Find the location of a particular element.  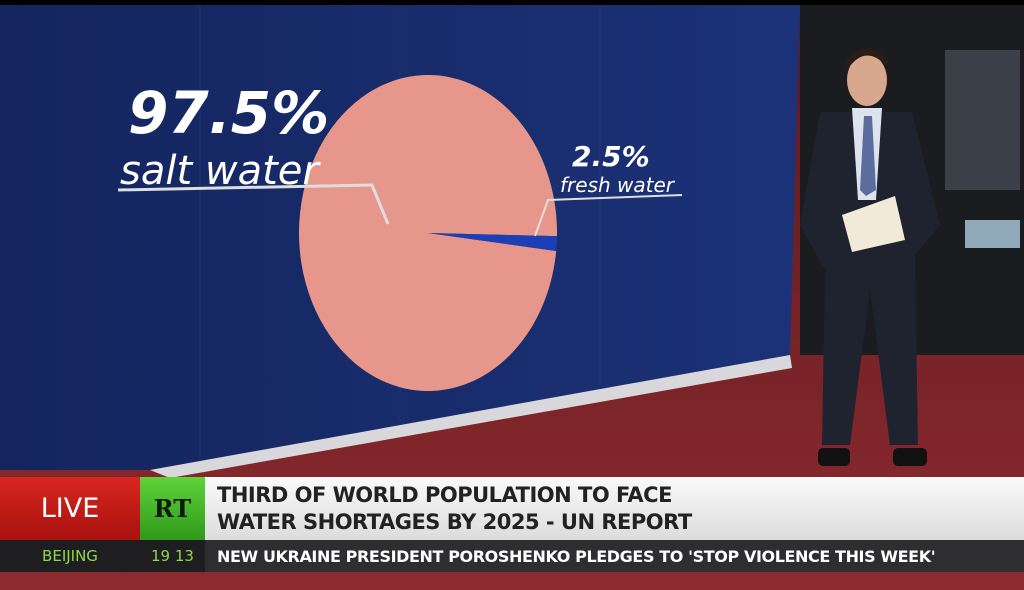

pie-slice-salt-water is located at coordinates (427, 232).